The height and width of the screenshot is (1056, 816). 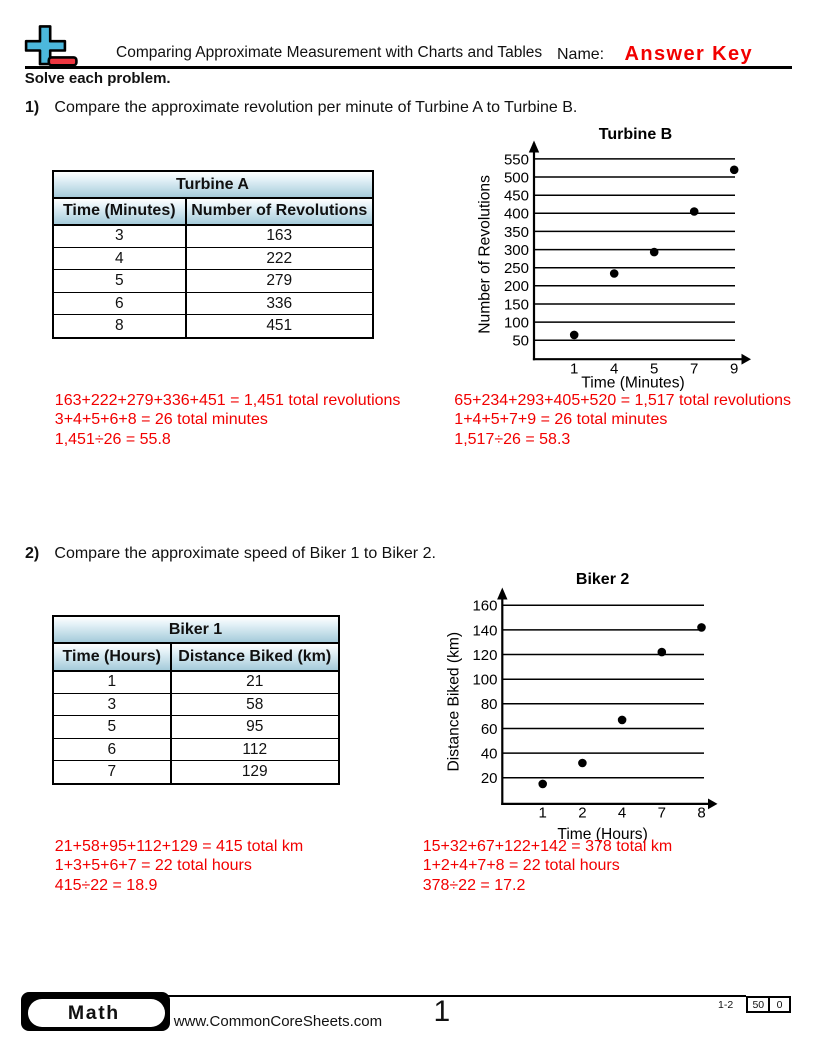 What do you see at coordinates (635, 134) in the screenshot?
I see `svg-text: Turbine B` at bounding box center [635, 134].